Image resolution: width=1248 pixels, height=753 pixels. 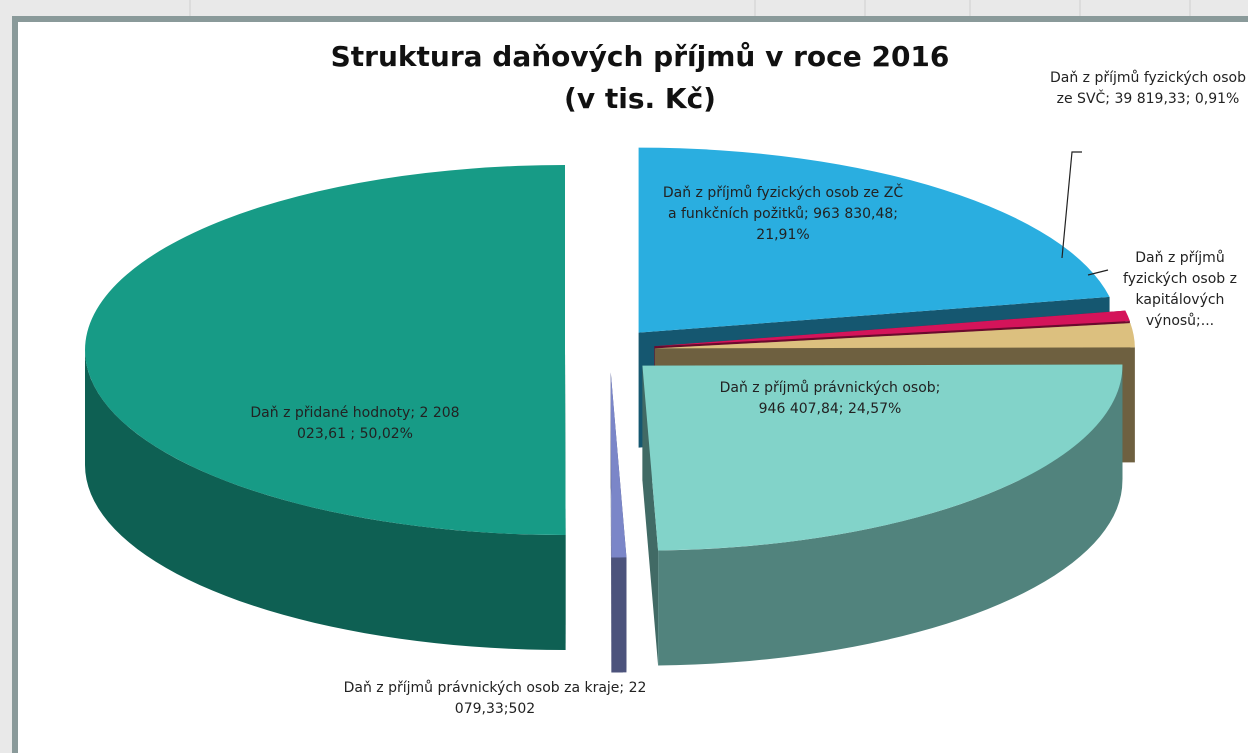 I want to click on cell-grid, so click(x=690, y=8).